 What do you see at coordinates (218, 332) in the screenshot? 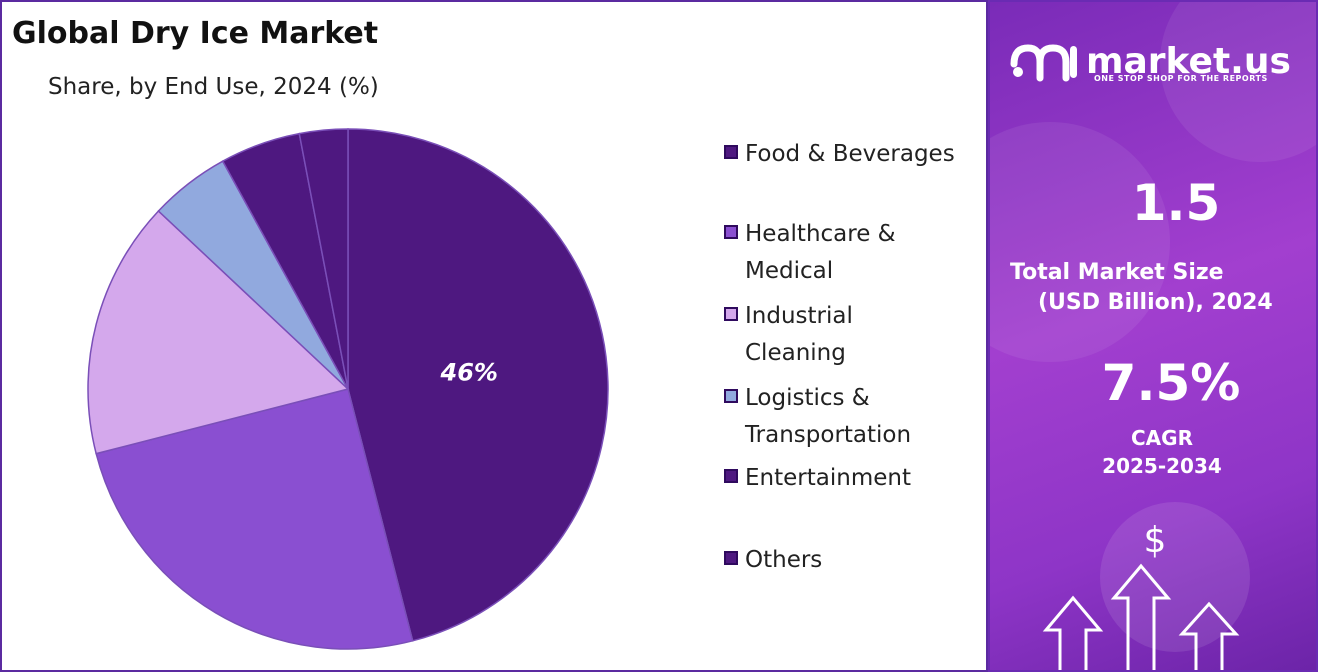
I see `pie-slice-industrial-cleaning` at bounding box center [218, 332].